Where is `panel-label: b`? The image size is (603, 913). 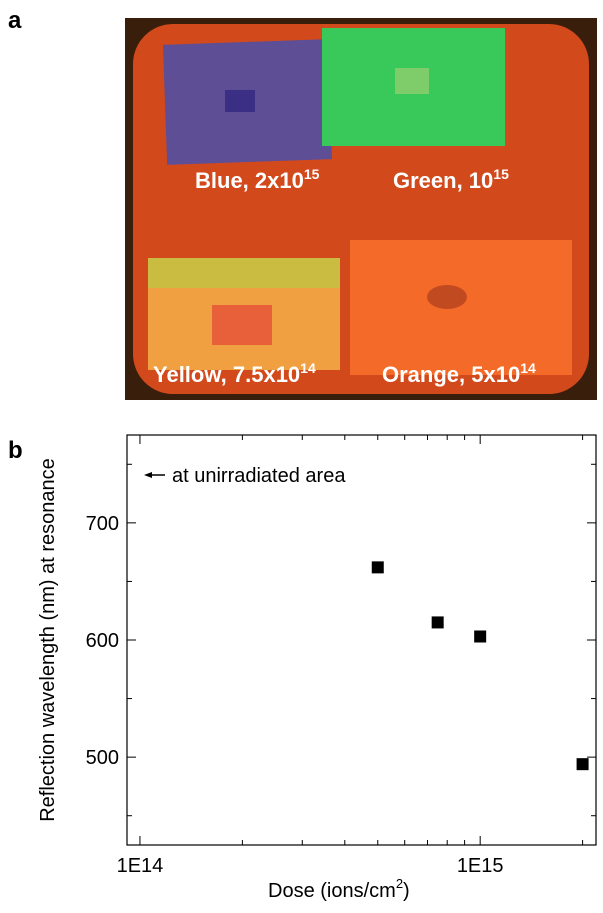
panel-label: b is located at coordinates (15, 450).